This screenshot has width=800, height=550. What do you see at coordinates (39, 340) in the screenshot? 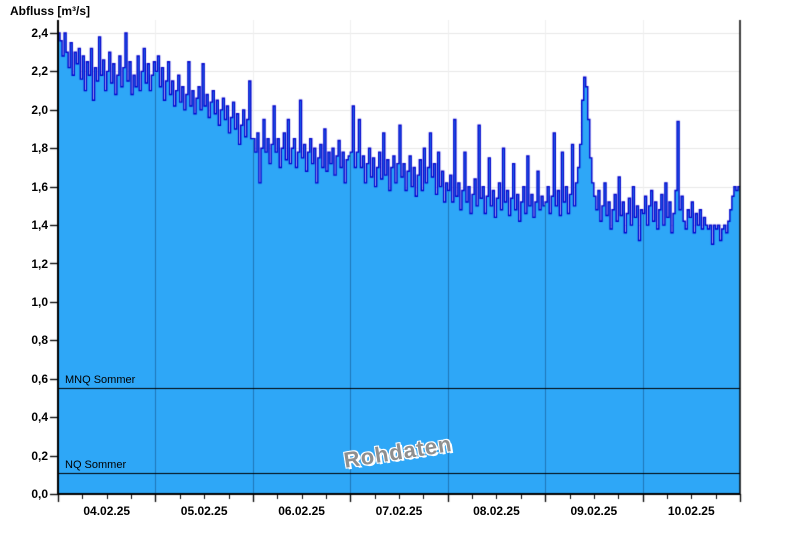
I see `y-tick-label: 0,8` at bounding box center [39, 340].